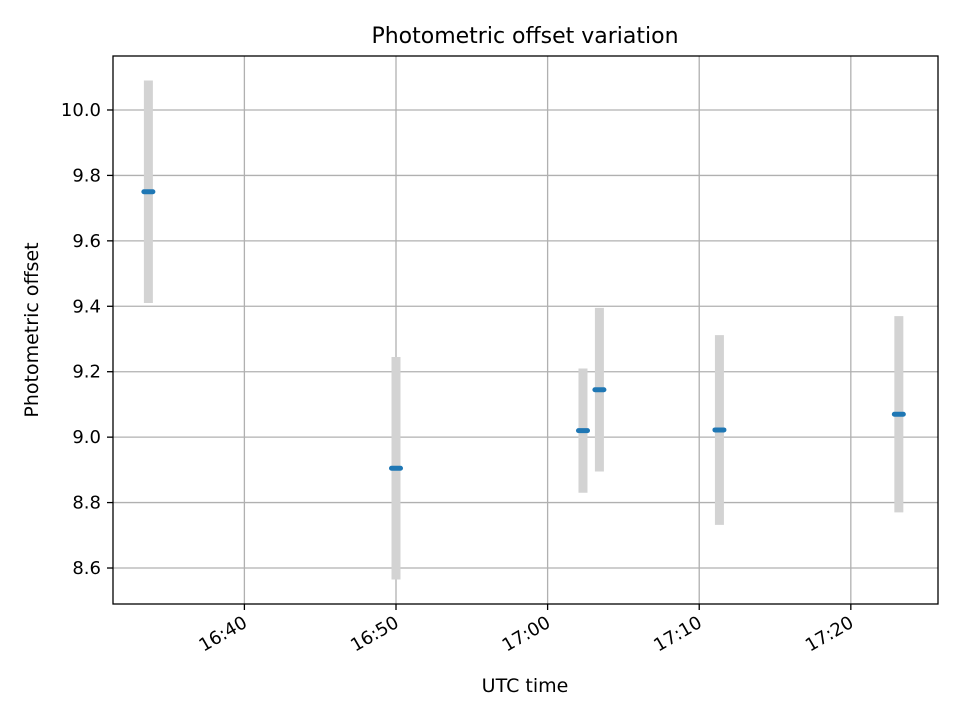 The height and width of the screenshot is (720, 960). I want to click on y-tick-label: 9.8, so click(86, 175).